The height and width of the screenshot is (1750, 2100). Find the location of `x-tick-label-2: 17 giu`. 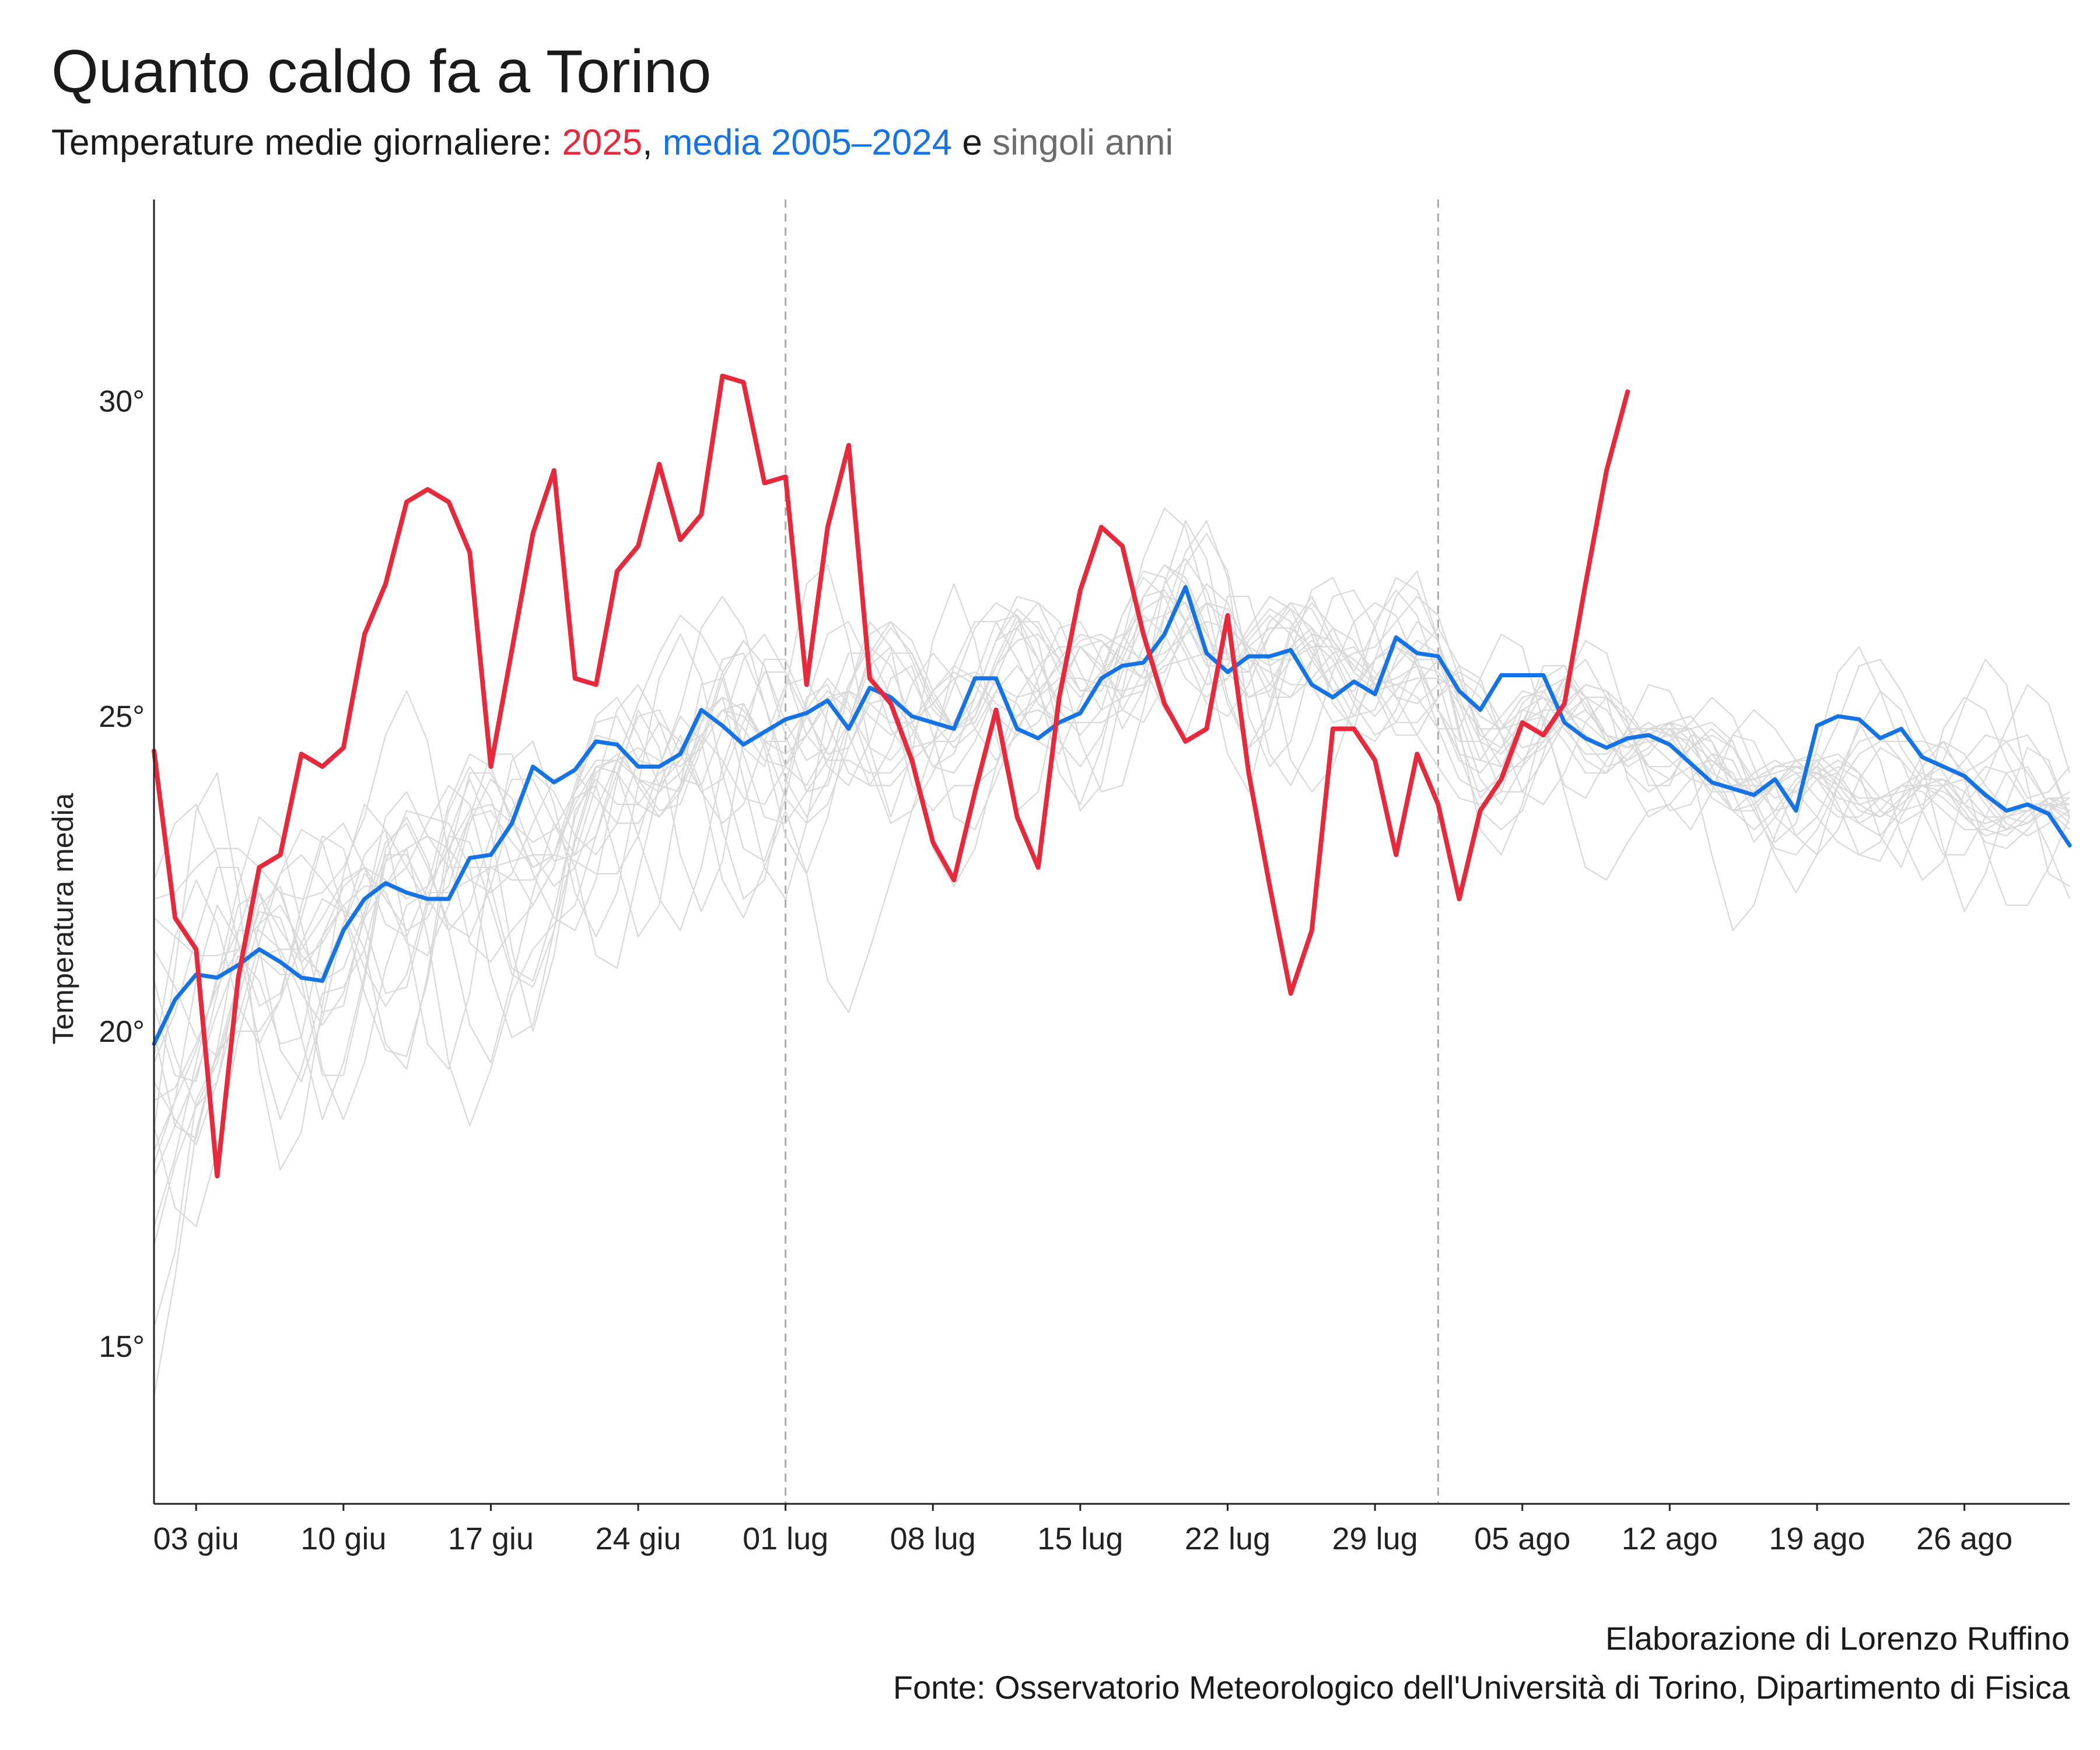

x-tick-label-2: 17 giu is located at coordinates (491, 1538).